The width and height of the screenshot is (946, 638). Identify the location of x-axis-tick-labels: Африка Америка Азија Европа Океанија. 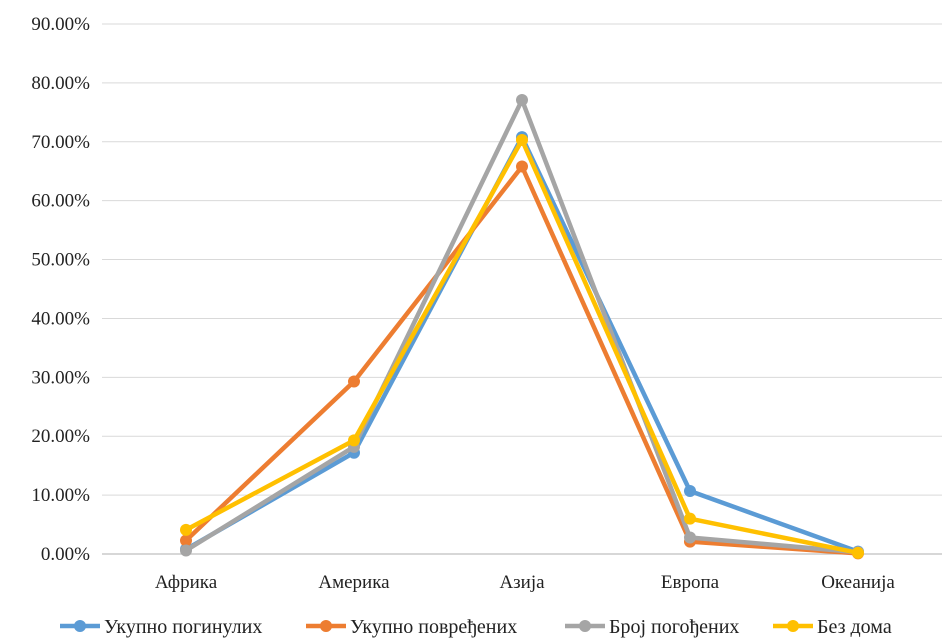
(525, 582).